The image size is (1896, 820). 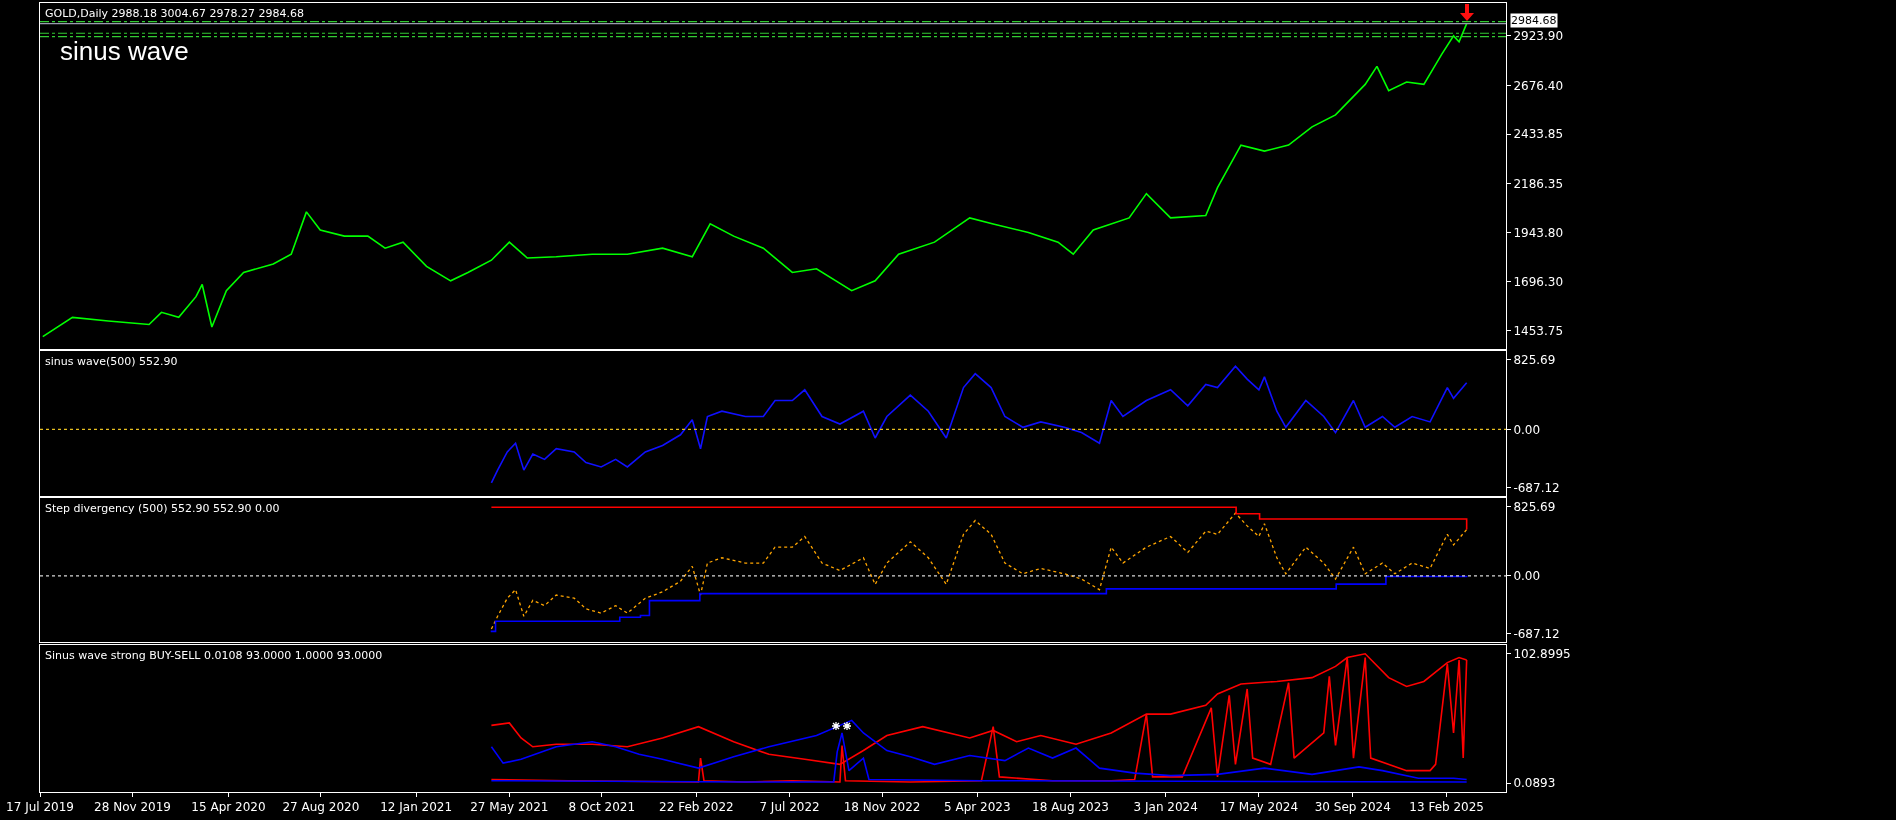 I want to click on x-tick-label: 17 May 2024, so click(x=1259, y=807).